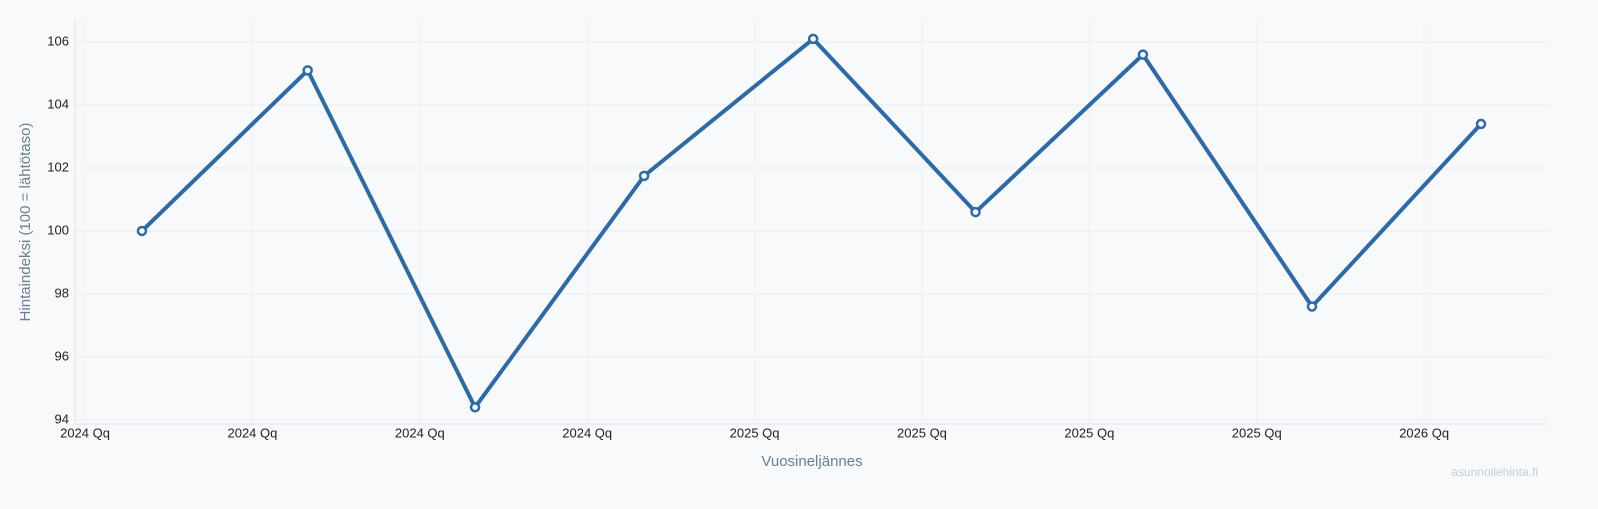 The image size is (1598, 509). Describe the element at coordinates (58, 229) in the screenshot. I see `y-tick-label: 100` at that location.